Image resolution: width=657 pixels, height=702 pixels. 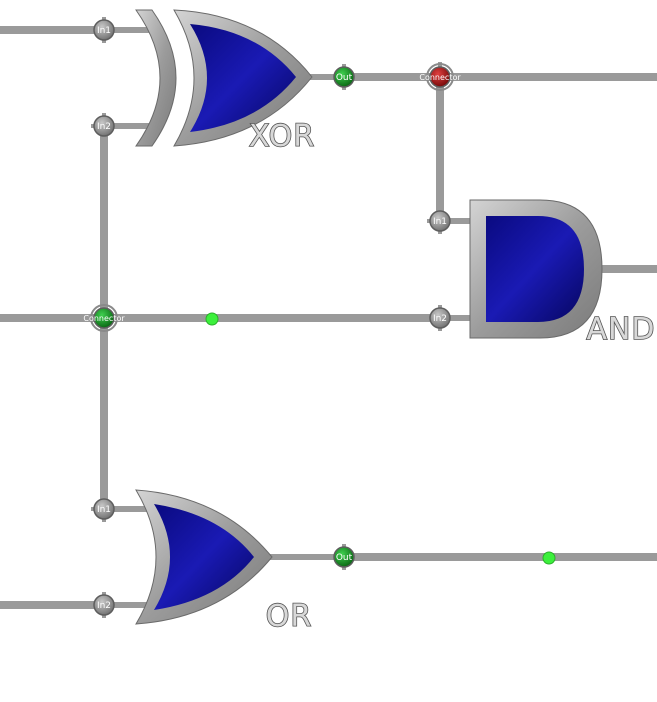 What do you see at coordinates (535, 269) in the screenshot?
I see `and-body-fill` at bounding box center [535, 269].